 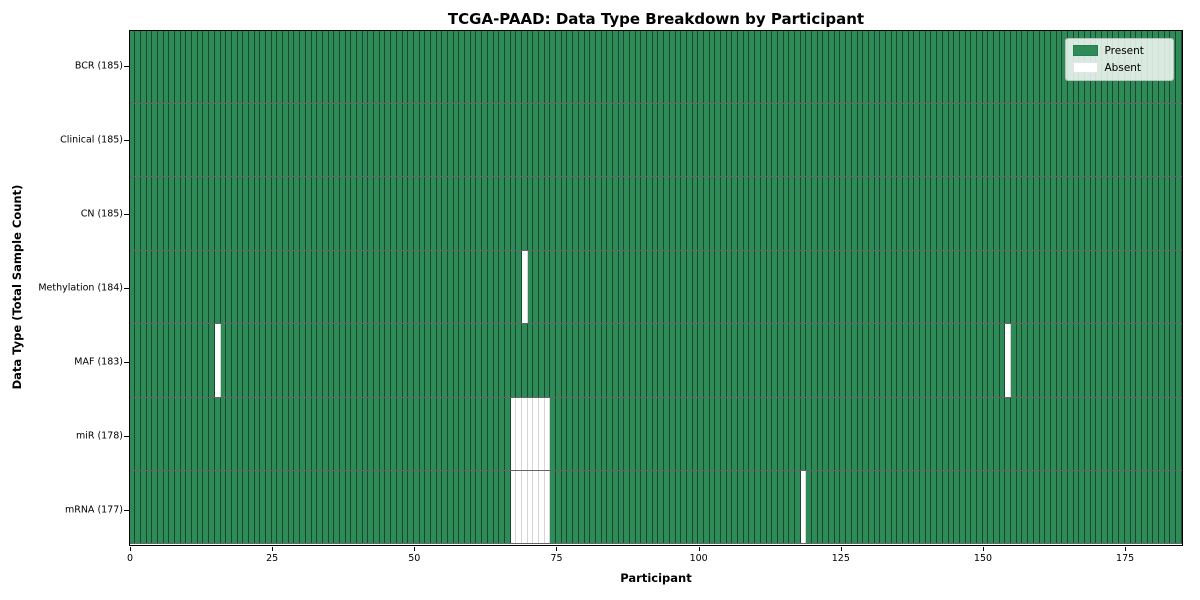 I want to click on y-tick-label-Methylation: Methylation (184), so click(x=80, y=288).